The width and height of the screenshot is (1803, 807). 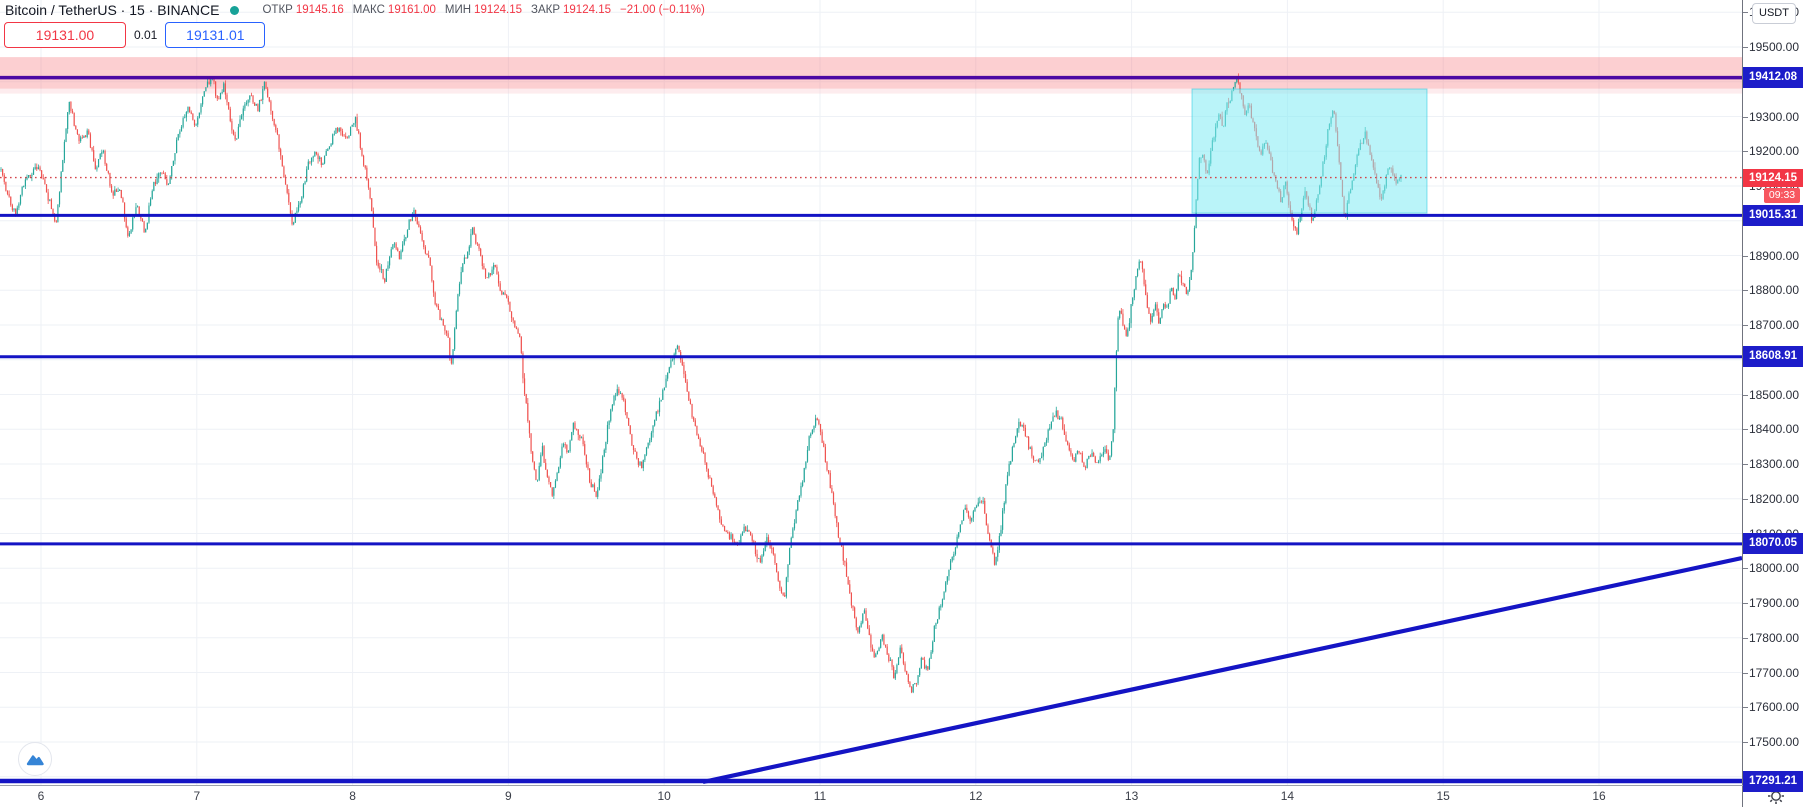 What do you see at coordinates (1773, 464) in the screenshot?
I see `price-tick-label: 18300.00` at bounding box center [1773, 464].